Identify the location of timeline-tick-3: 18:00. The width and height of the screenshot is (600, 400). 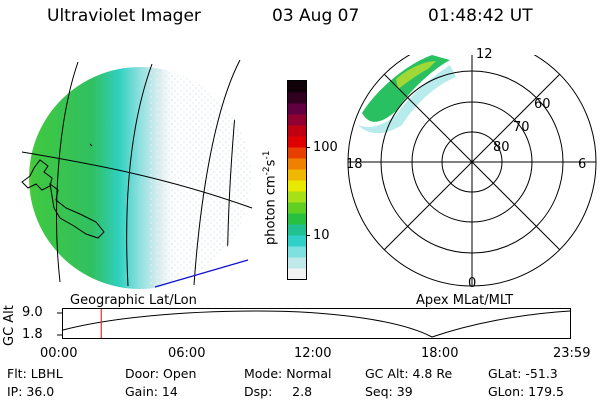
(440, 353).